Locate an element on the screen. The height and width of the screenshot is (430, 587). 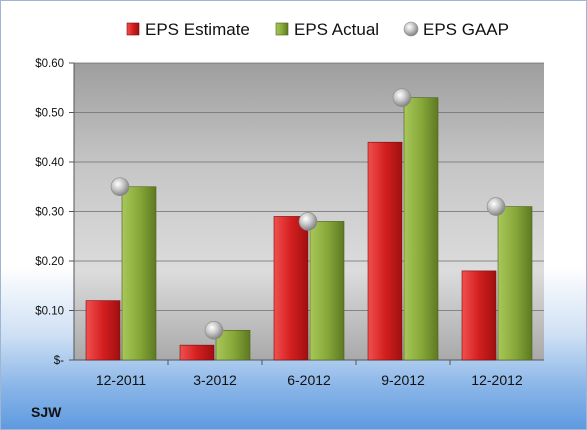
legend-label: EPS GAAP is located at coordinates (466, 29).